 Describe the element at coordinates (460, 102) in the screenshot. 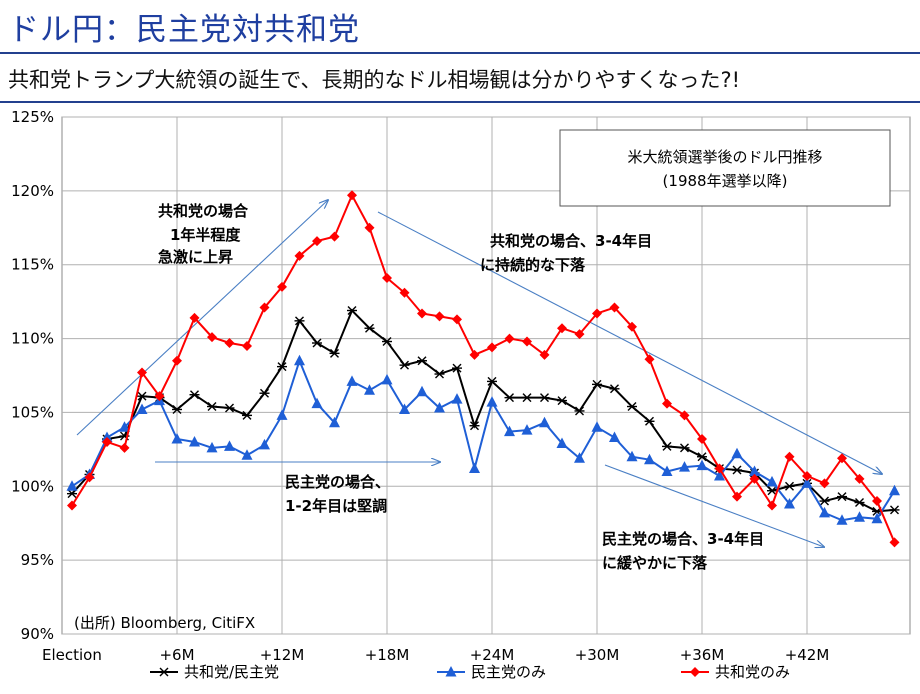

I see `subtitle-divider` at that location.